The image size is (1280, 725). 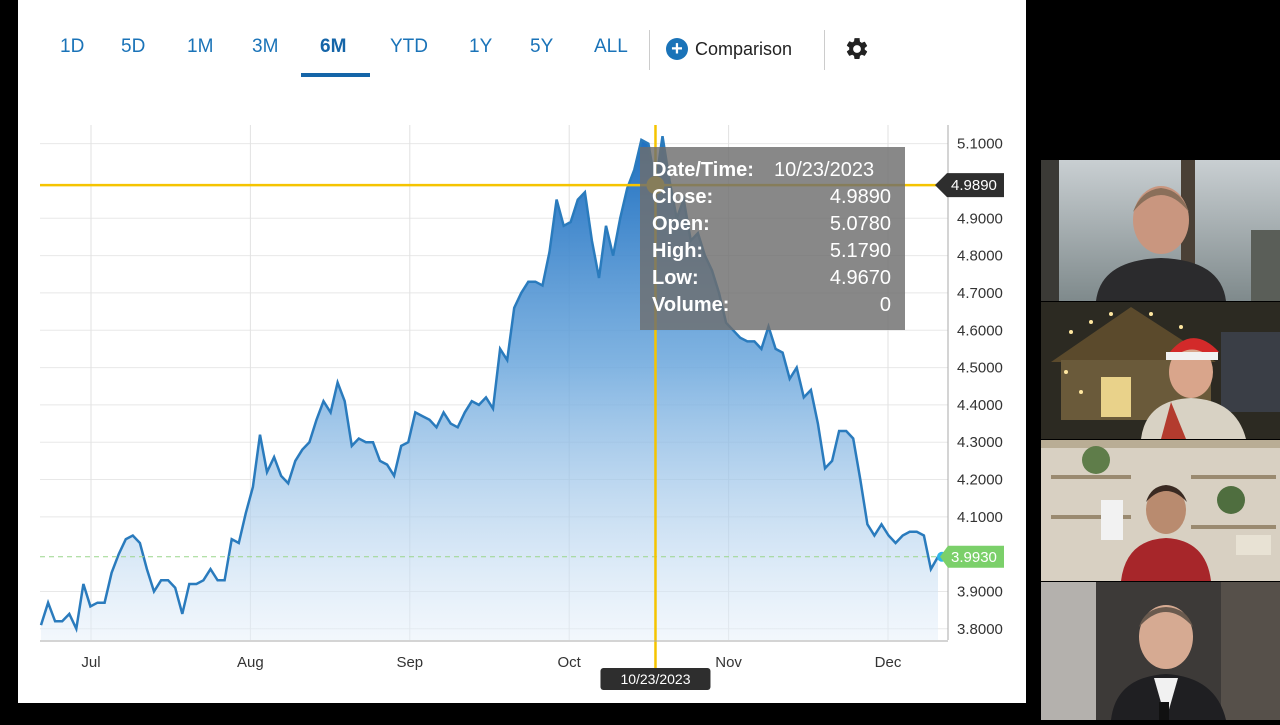 I want to click on participant-4-image, so click(x=1160, y=651).